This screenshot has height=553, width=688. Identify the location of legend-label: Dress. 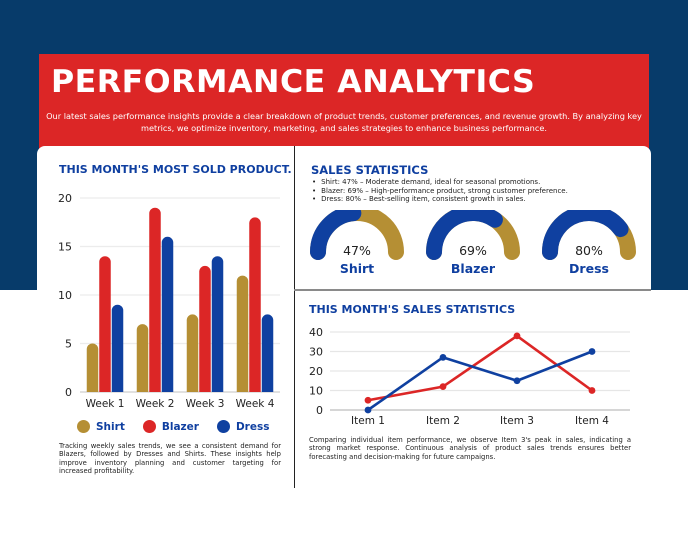
(252, 426).